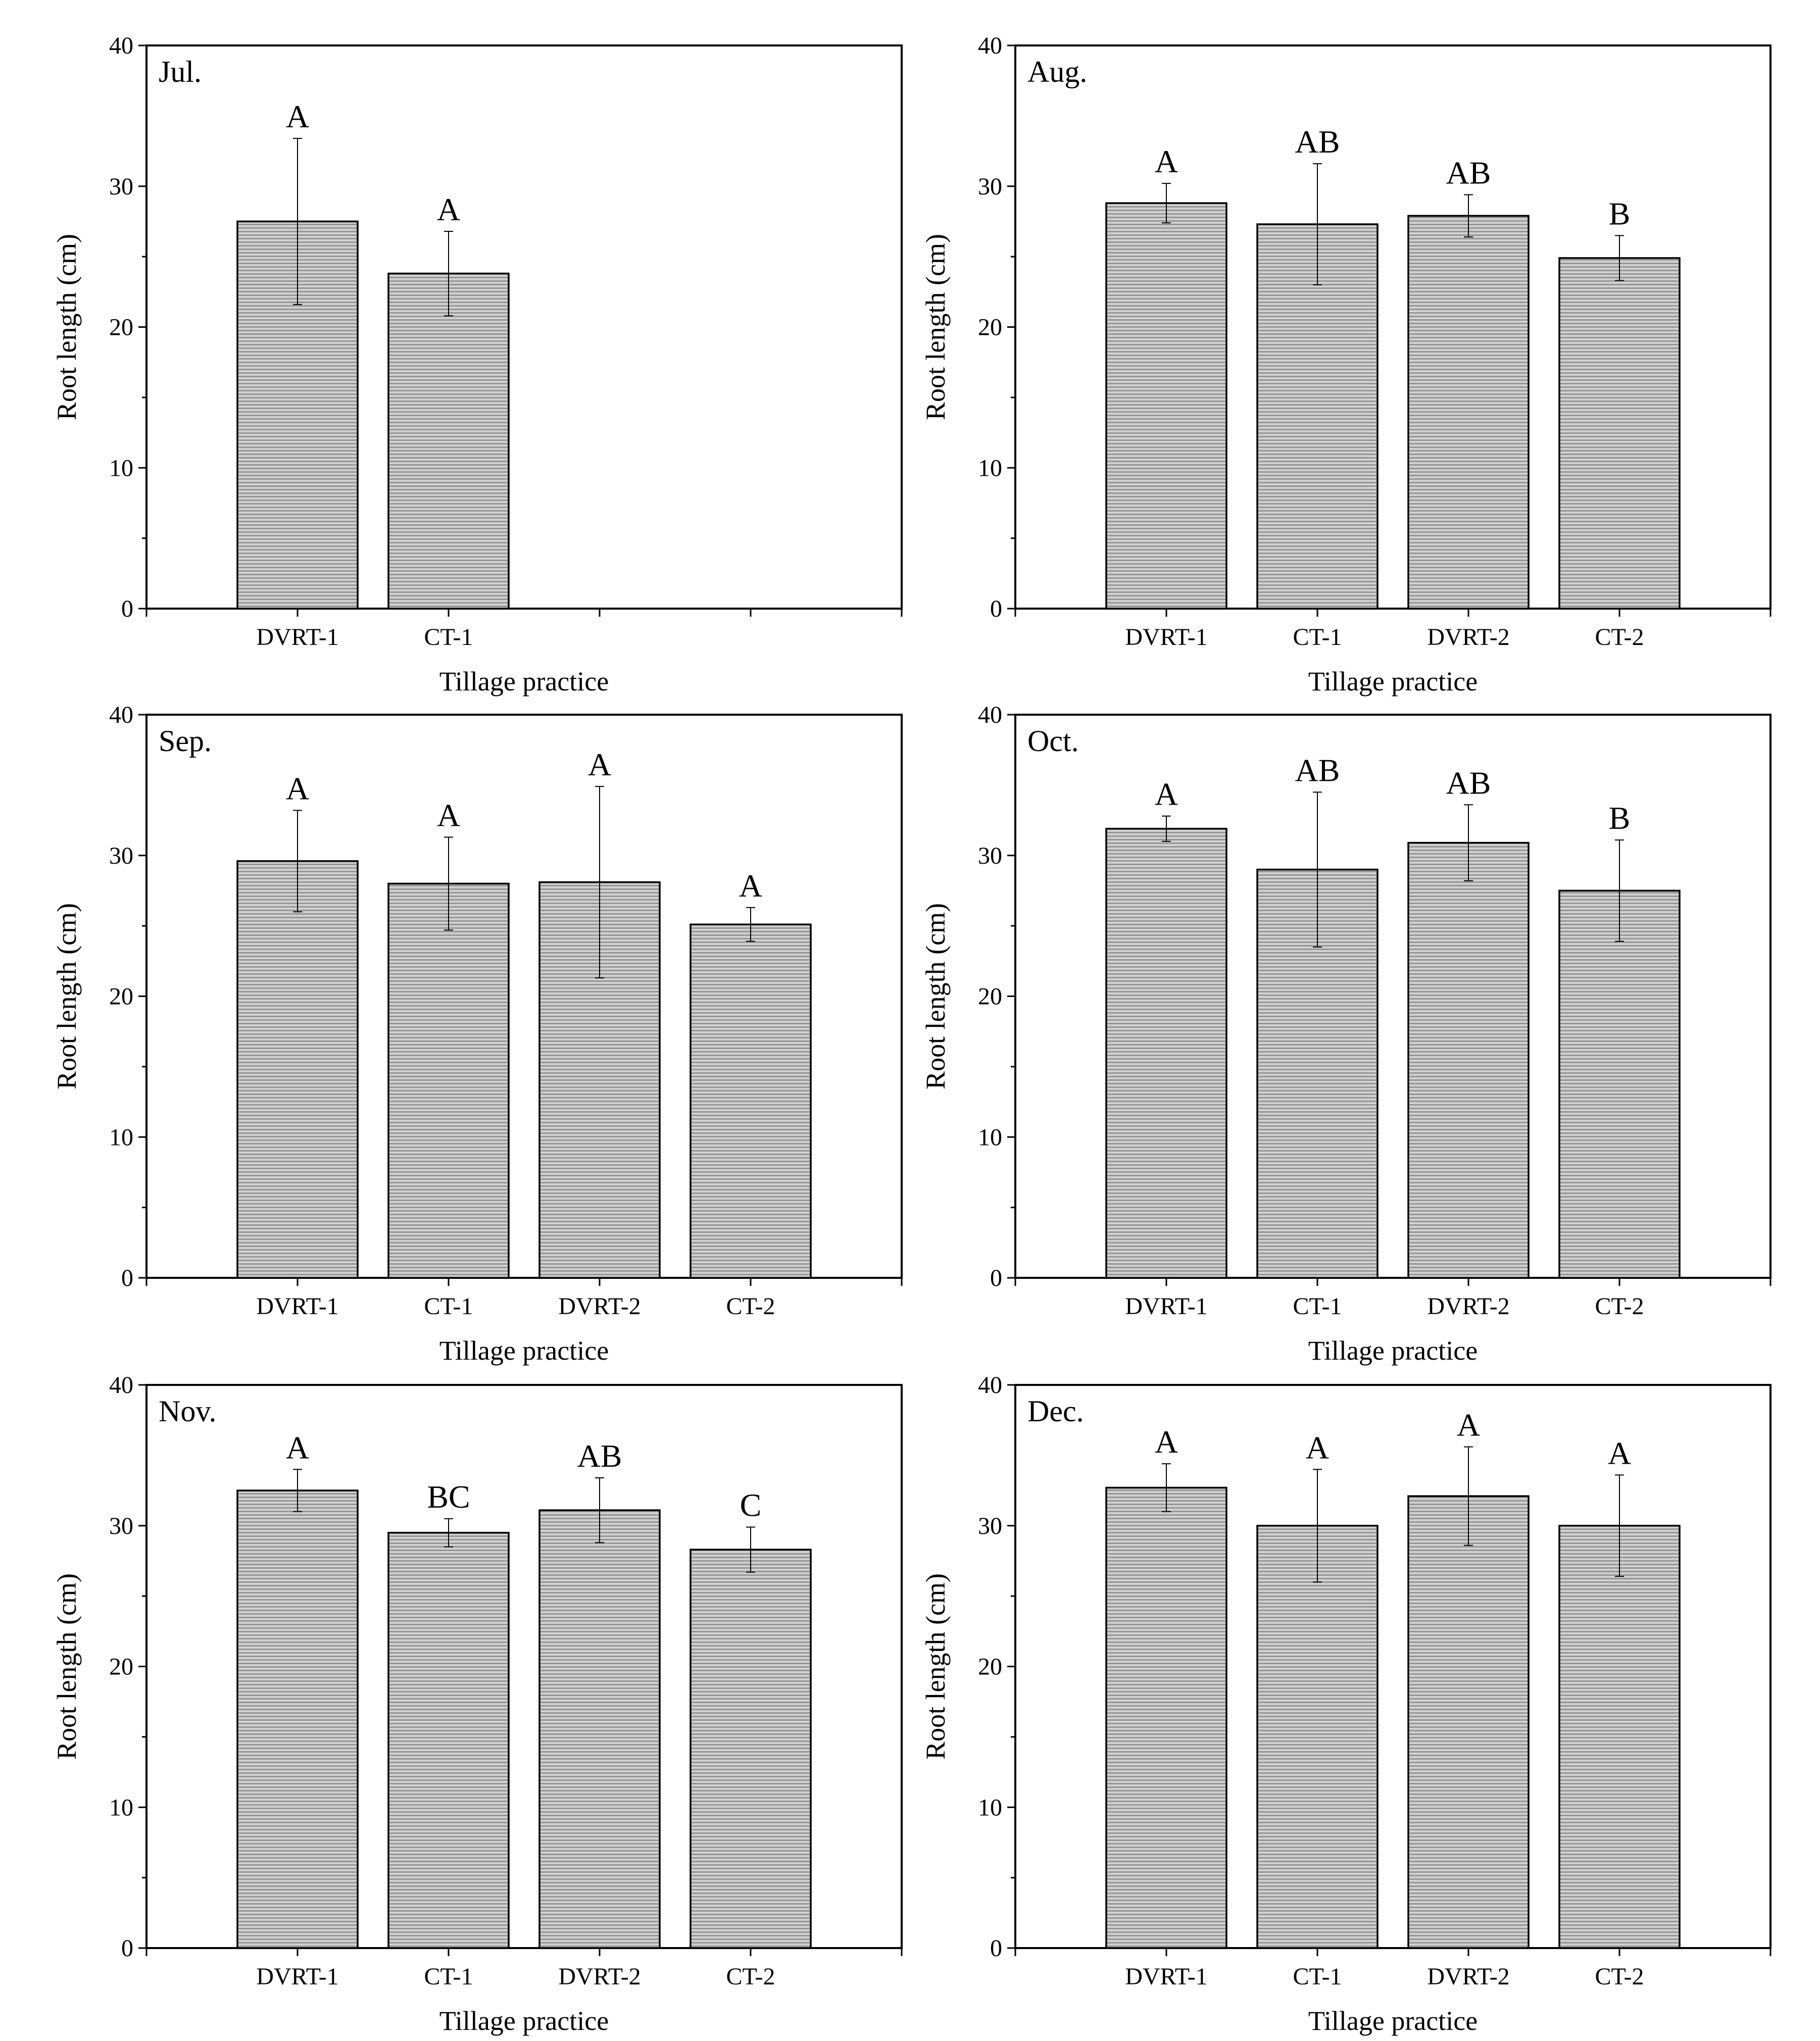 This screenshot has height=2041, width=1820. What do you see at coordinates (1053, 741) in the screenshot?
I see `panel-title: Oct.` at bounding box center [1053, 741].